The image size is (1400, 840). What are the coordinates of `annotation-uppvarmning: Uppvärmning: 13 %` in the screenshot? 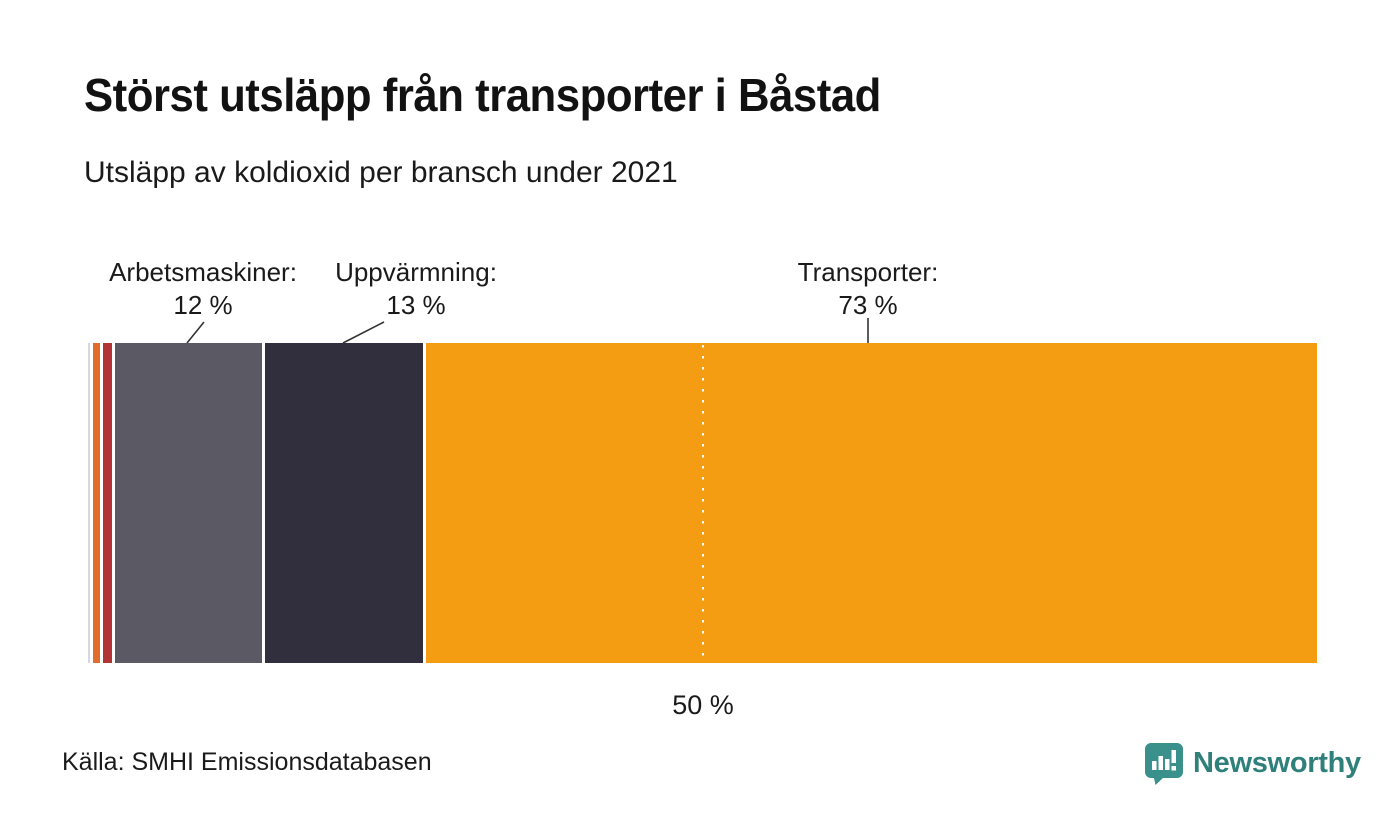 It's located at (416, 289).